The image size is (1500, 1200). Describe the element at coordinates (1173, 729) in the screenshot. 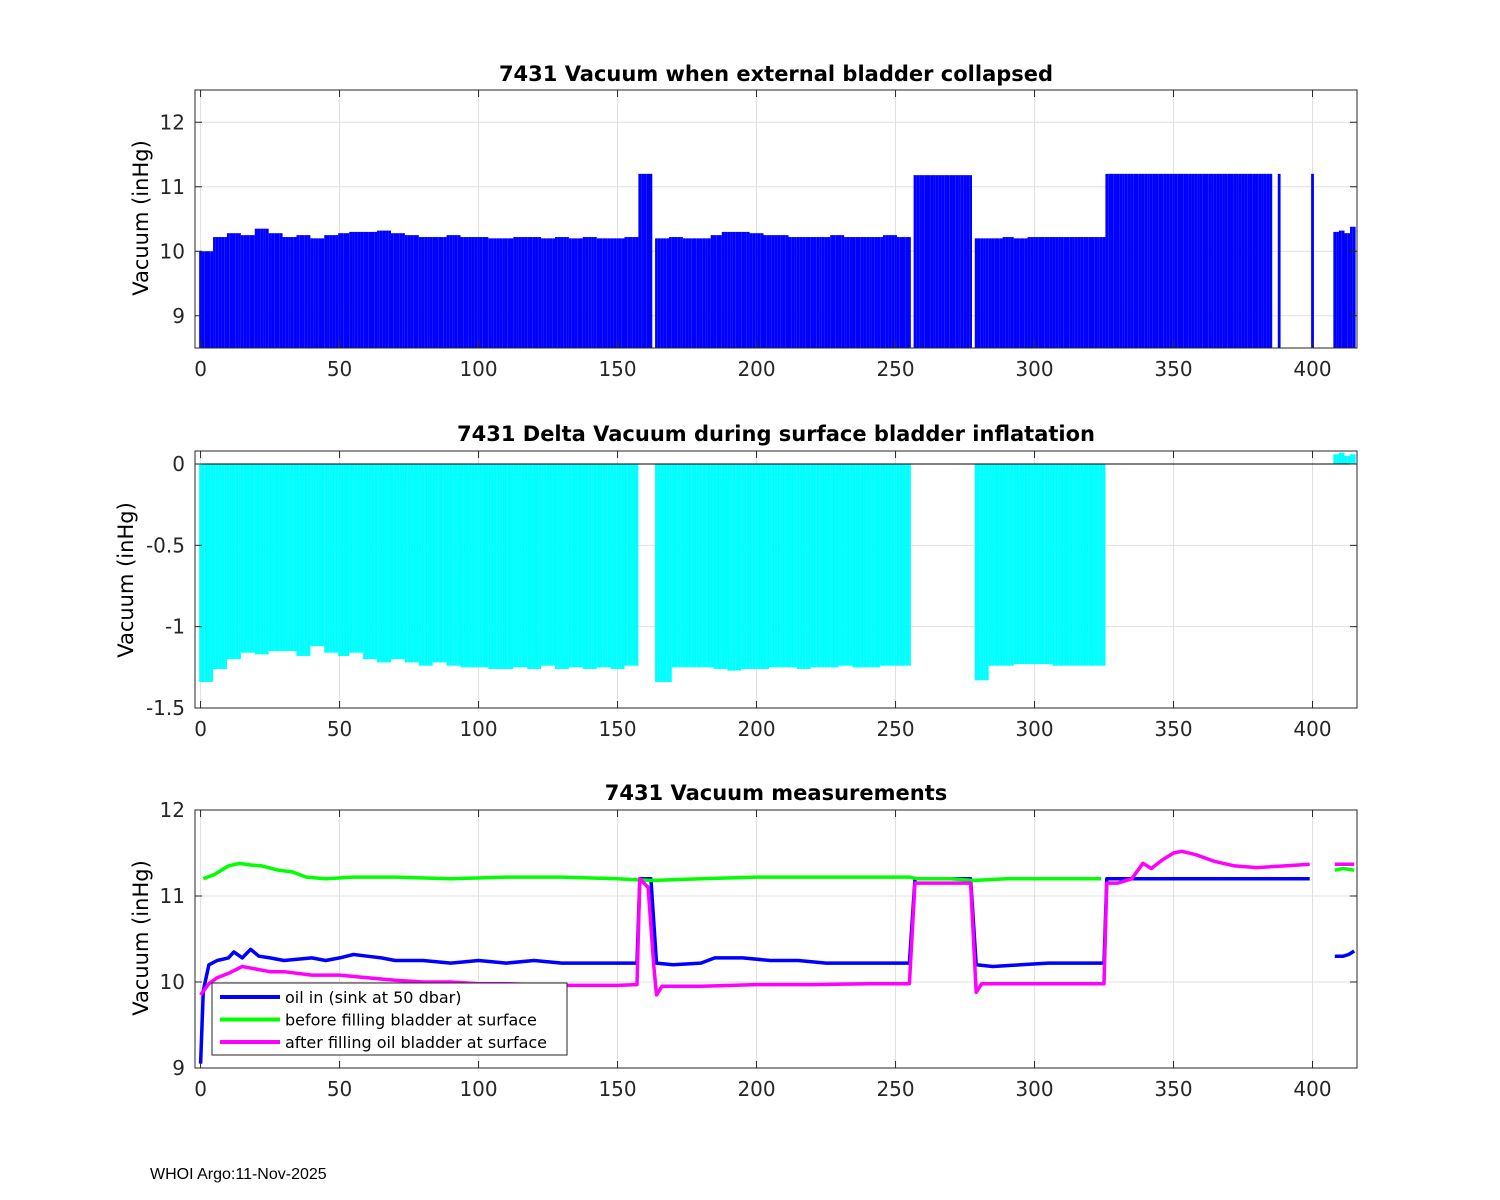

I see `x-tick-label: 350` at that location.